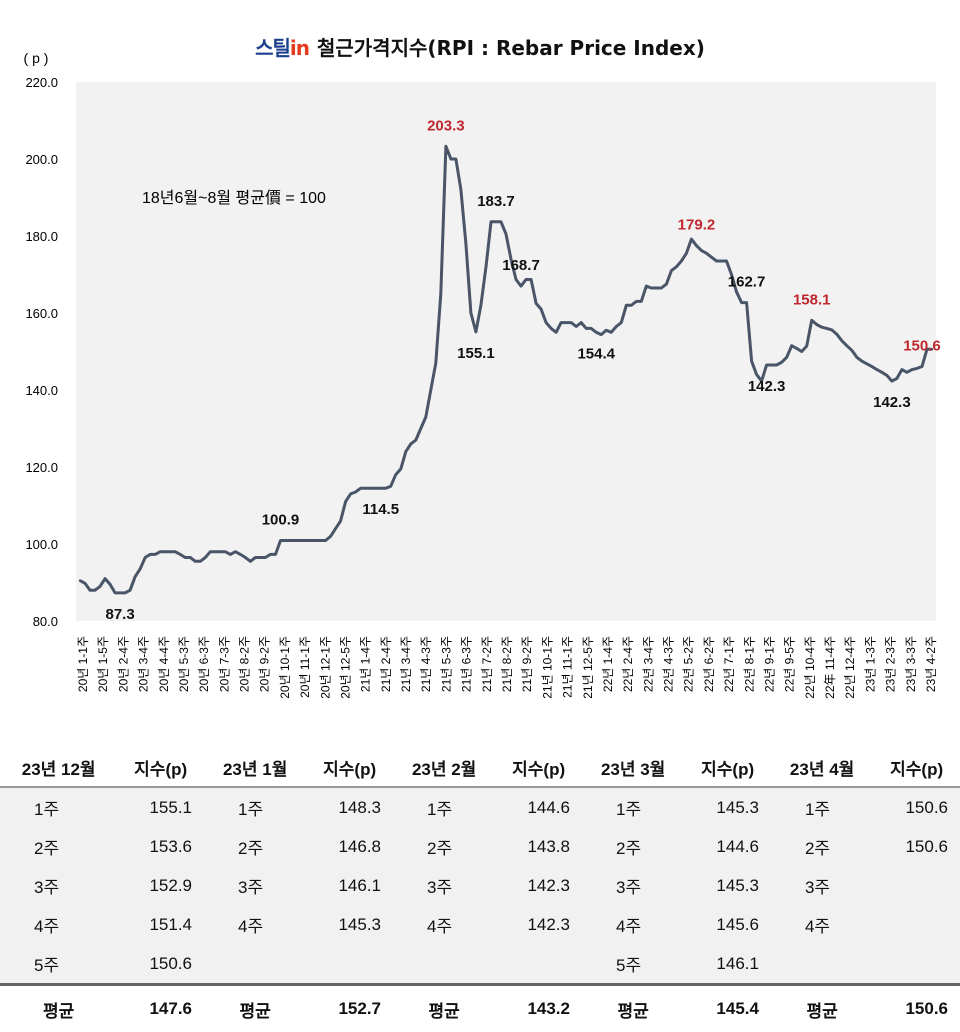  I want to click on x-tick-label: 22年 11-4주, so click(830, 667).